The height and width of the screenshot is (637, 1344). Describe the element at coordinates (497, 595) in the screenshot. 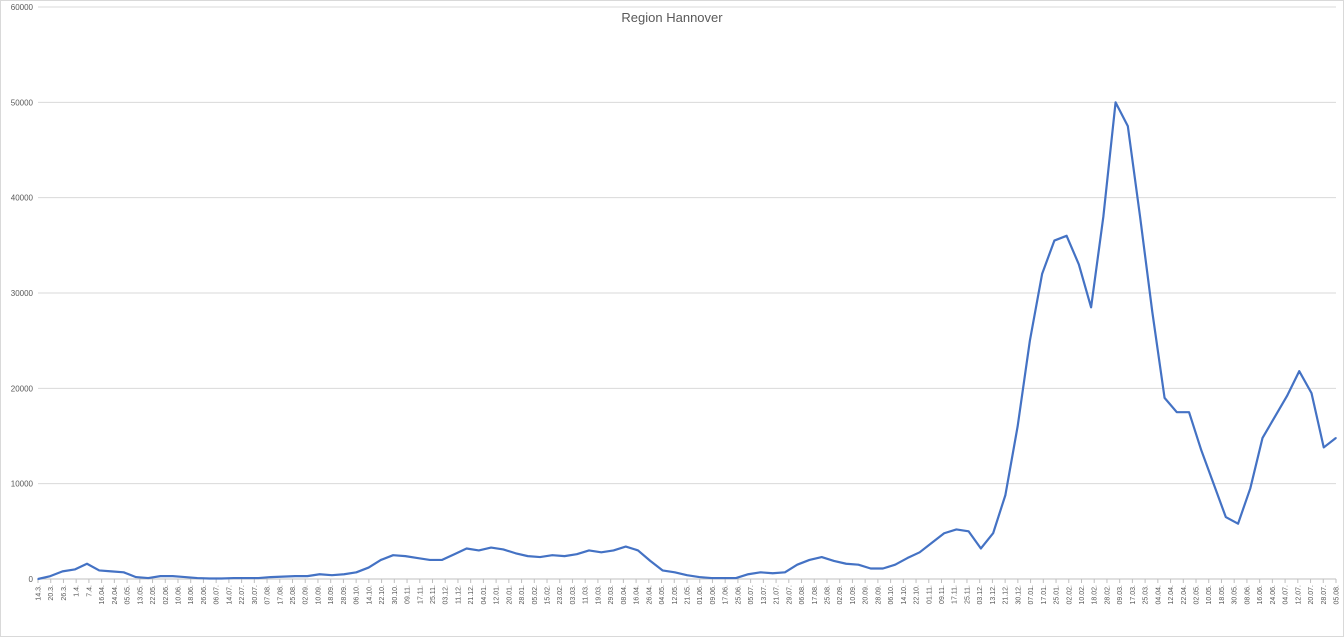

I see `x-tick-label: 12.01.` at that location.